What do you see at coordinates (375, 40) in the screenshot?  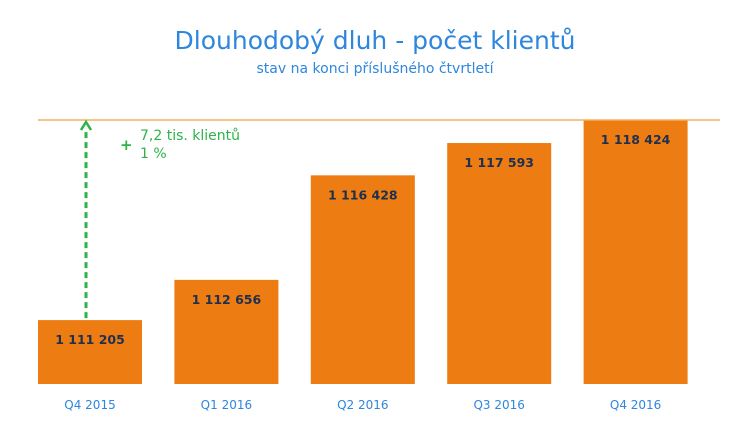 I see `chart-title: Dlouhodobý dluh - počet klientů` at bounding box center [375, 40].